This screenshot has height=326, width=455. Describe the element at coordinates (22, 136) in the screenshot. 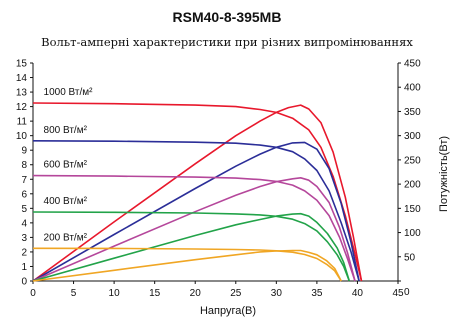

I see `y-left-tick-label: 10` at that location.